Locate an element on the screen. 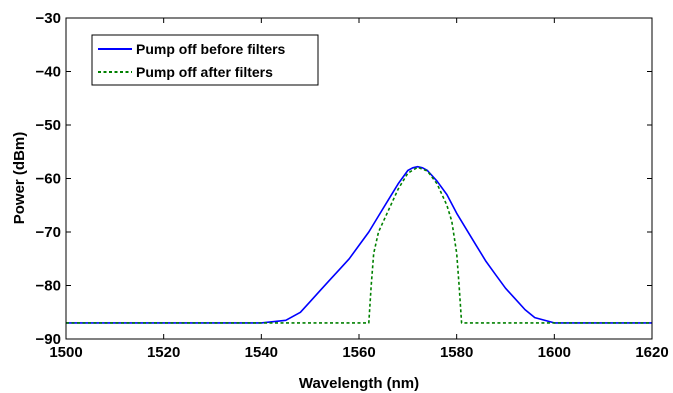 The width and height of the screenshot is (673, 393). legend-label-series-2: Pump off after filters is located at coordinates (204, 72).